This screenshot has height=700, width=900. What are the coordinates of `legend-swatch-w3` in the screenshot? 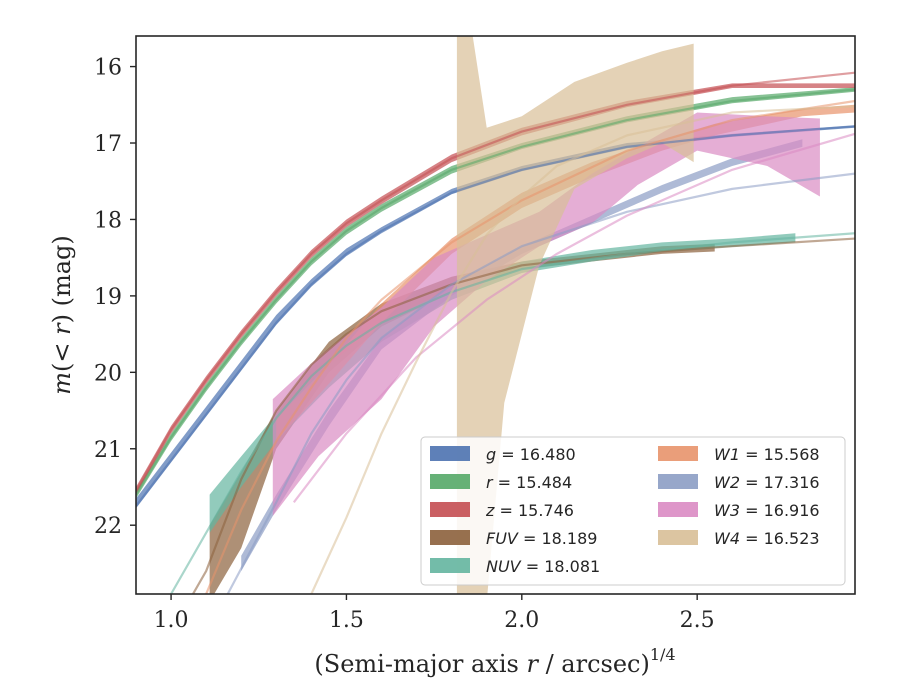 It's located at (678, 509).